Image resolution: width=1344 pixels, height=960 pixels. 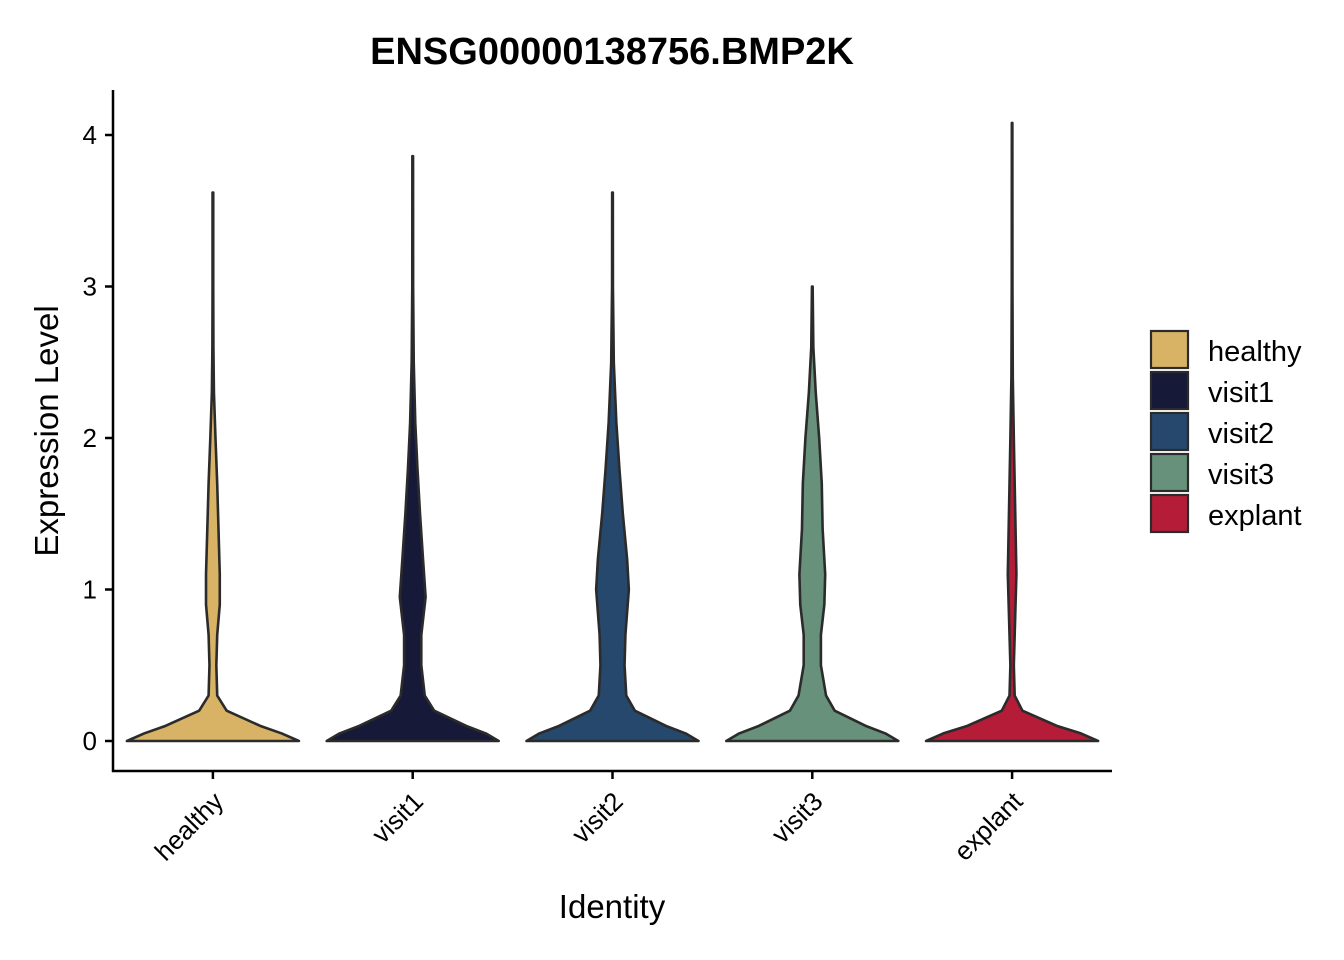 What do you see at coordinates (1169, 349) in the screenshot?
I see `legend-key-healthy` at bounding box center [1169, 349].